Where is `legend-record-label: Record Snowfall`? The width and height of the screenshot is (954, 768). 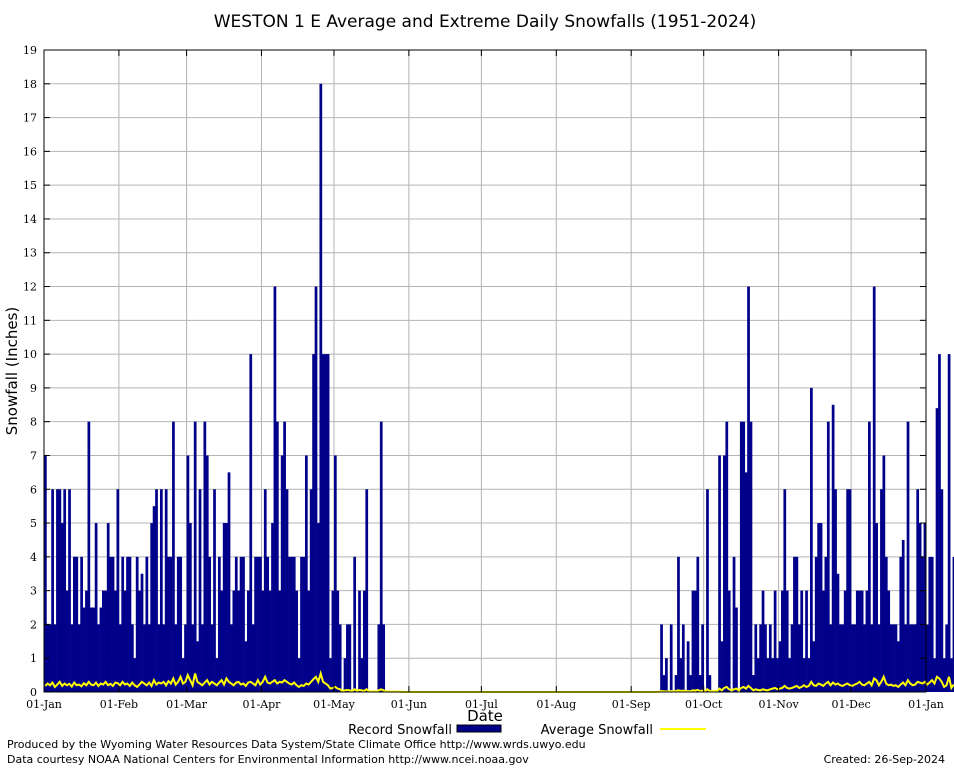
legend-record-label: Record Snowfall is located at coordinates (400, 730).